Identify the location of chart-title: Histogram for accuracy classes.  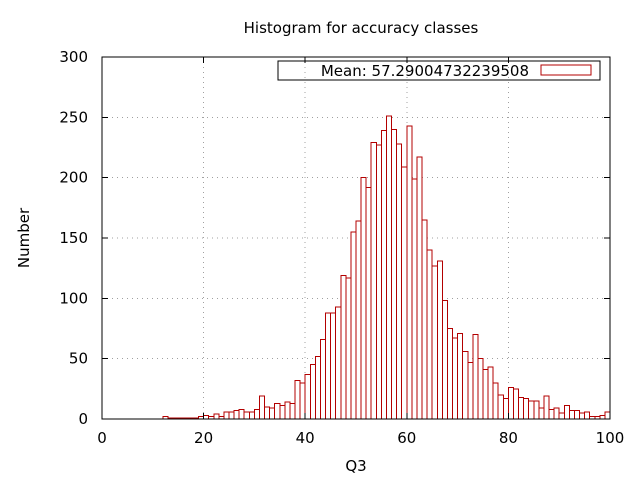
(361, 28).